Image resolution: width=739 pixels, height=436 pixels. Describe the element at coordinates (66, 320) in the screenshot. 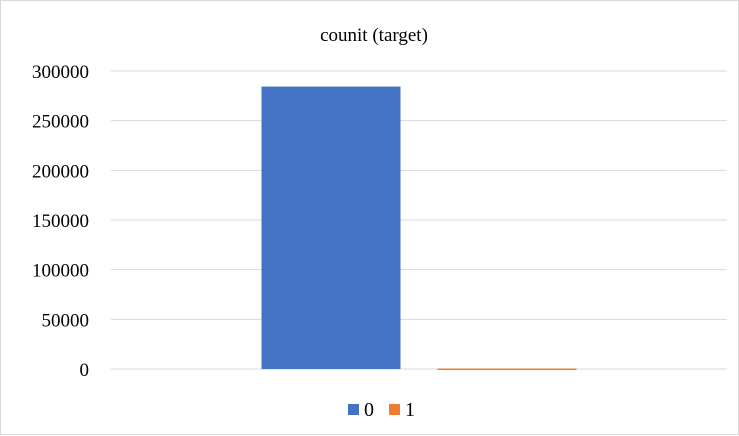

I see `y-tick-label: 50000` at that location.